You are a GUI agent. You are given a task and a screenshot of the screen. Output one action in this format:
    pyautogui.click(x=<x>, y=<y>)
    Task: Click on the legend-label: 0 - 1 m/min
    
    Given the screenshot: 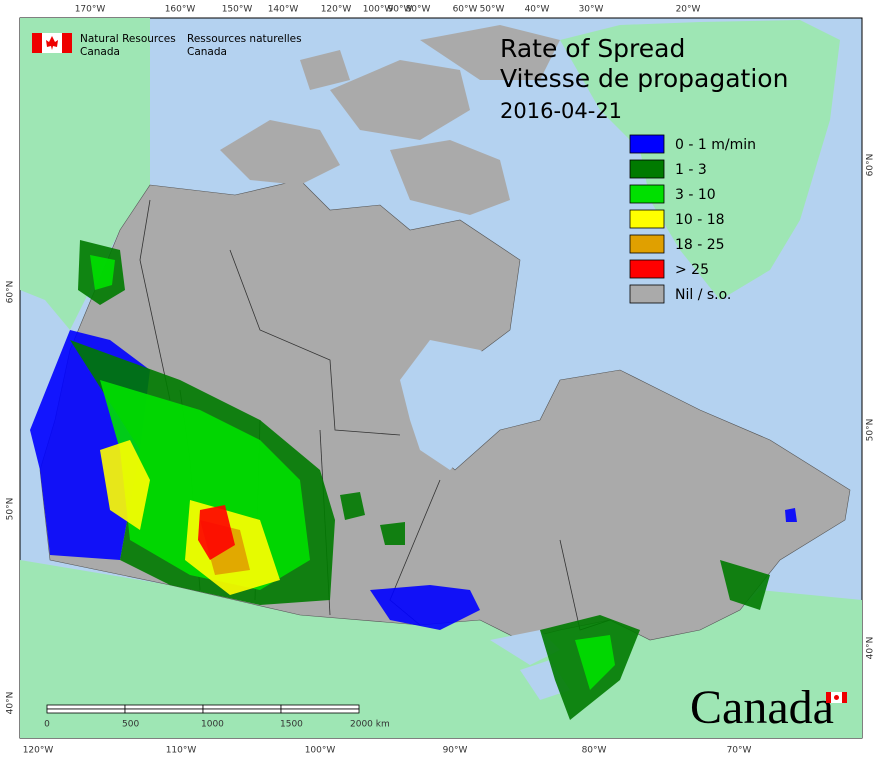 What is the action you would take?
    pyautogui.click(x=715, y=145)
    